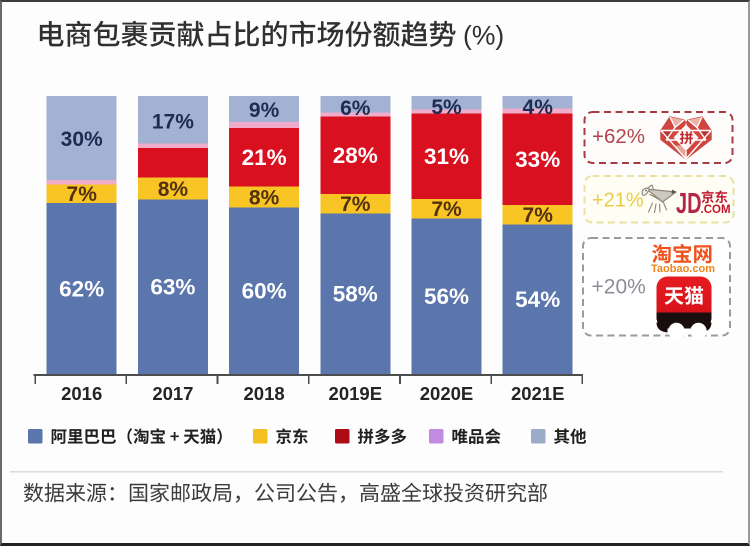 The width and height of the screenshot is (750, 546). What do you see at coordinates (446, 296) in the screenshot?
I see `svg-text: 56%` at bounding box center [446, 296].